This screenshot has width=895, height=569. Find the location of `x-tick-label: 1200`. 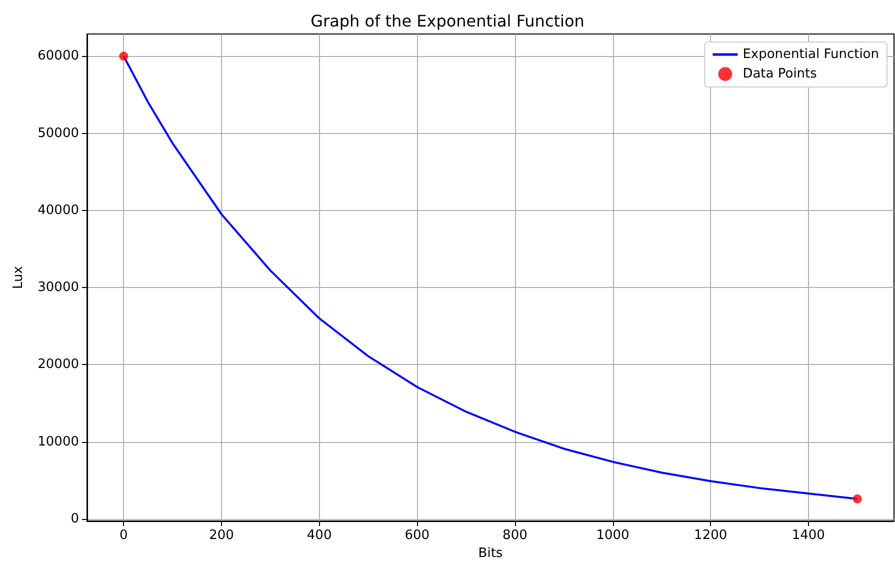

x-tick-label: 1200 is located at coordinates (711, 535).